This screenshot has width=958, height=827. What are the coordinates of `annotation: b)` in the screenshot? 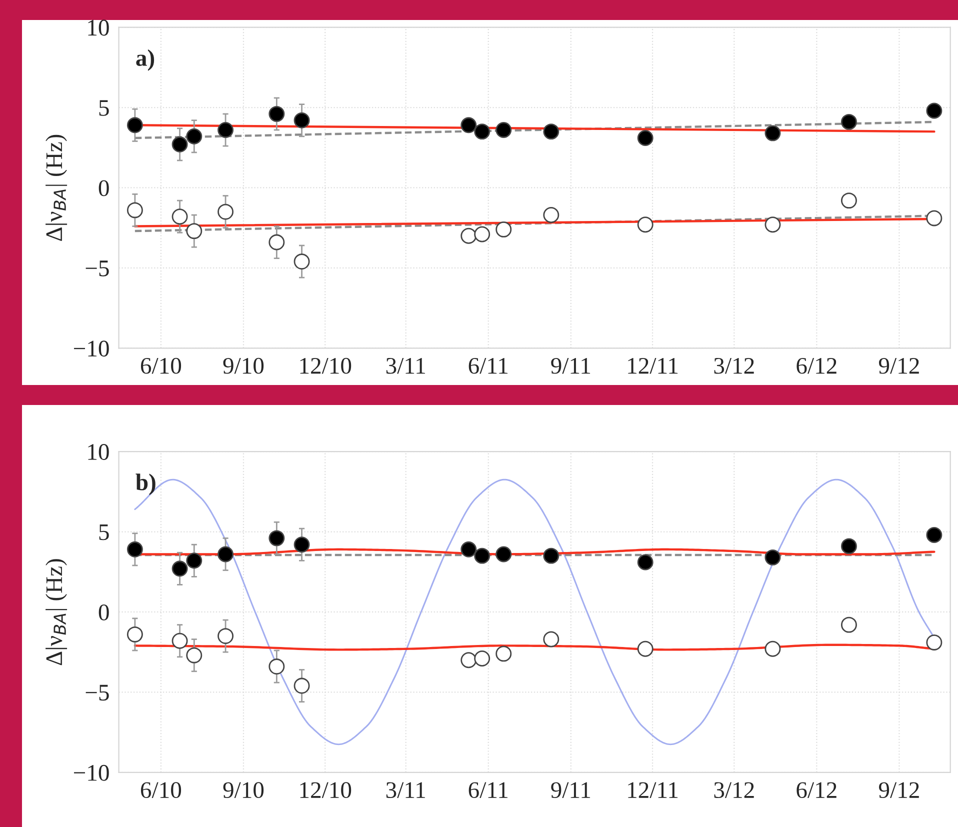 It's located at (146, 485).